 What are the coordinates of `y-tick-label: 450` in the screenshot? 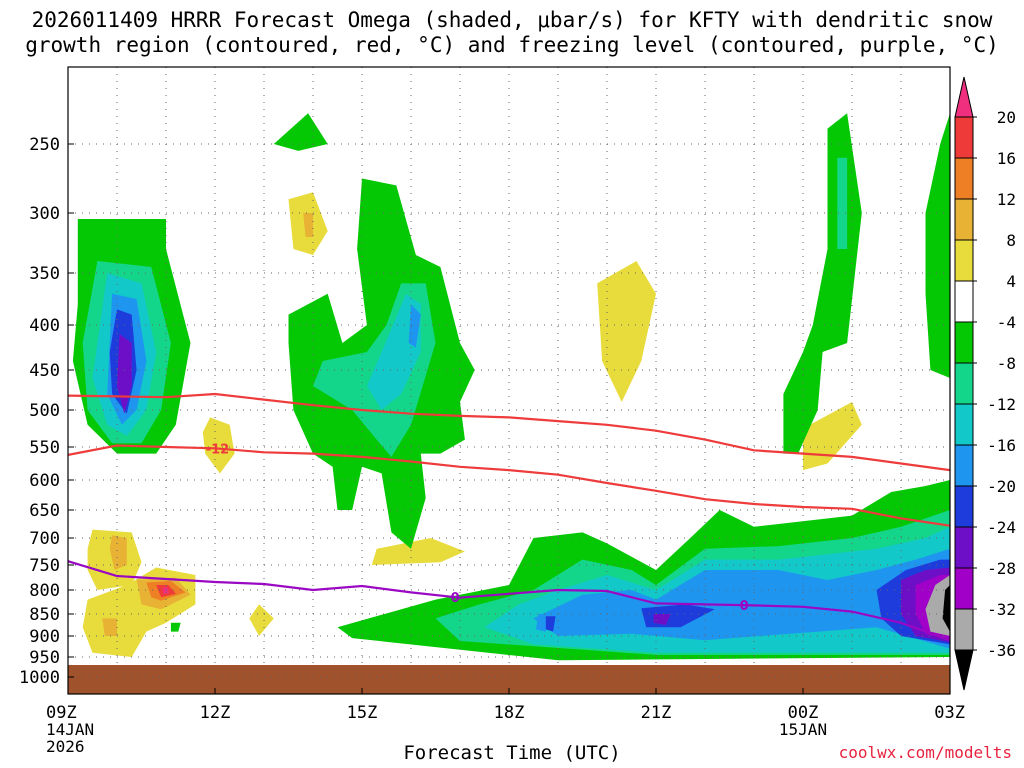 It's located at (44, 371).